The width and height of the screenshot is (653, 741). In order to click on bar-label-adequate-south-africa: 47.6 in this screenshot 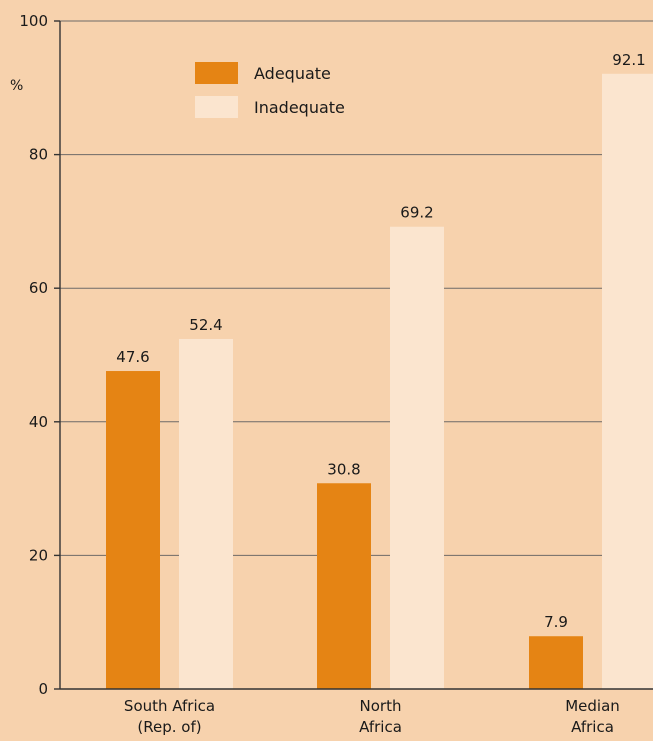, I will do `click(132, 357)`.